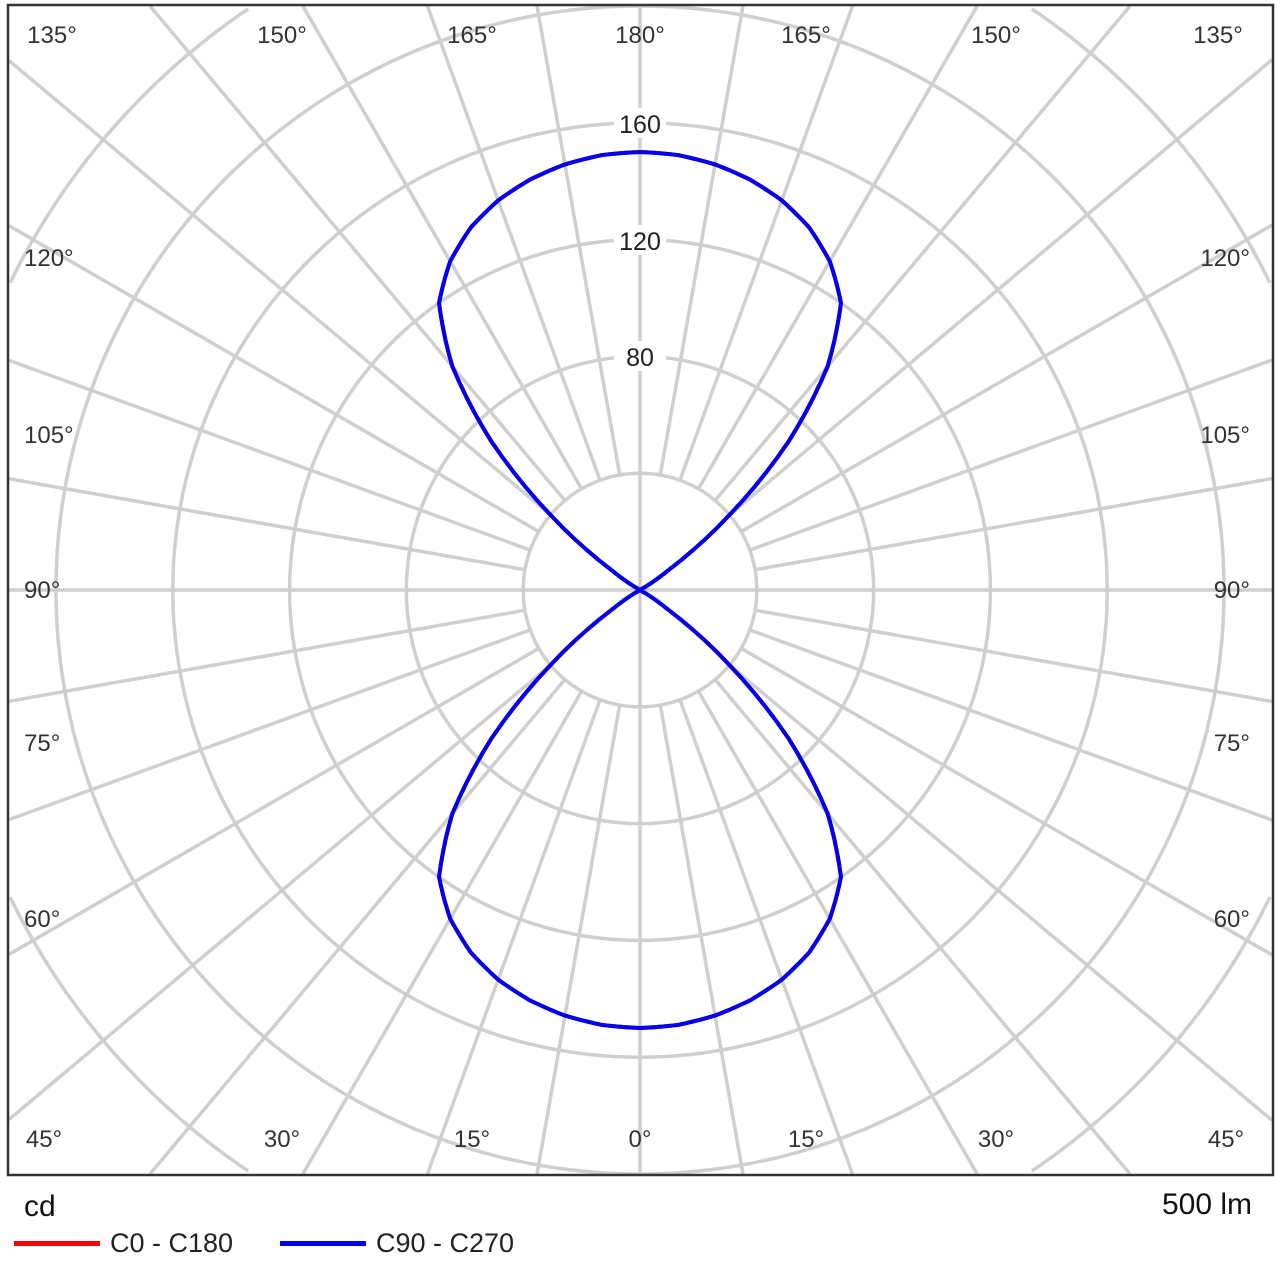  What do you see at coordinates (640, 1139) in the screenshot?
I see `angle-label: 0°` at bounding box center [640, 1139].